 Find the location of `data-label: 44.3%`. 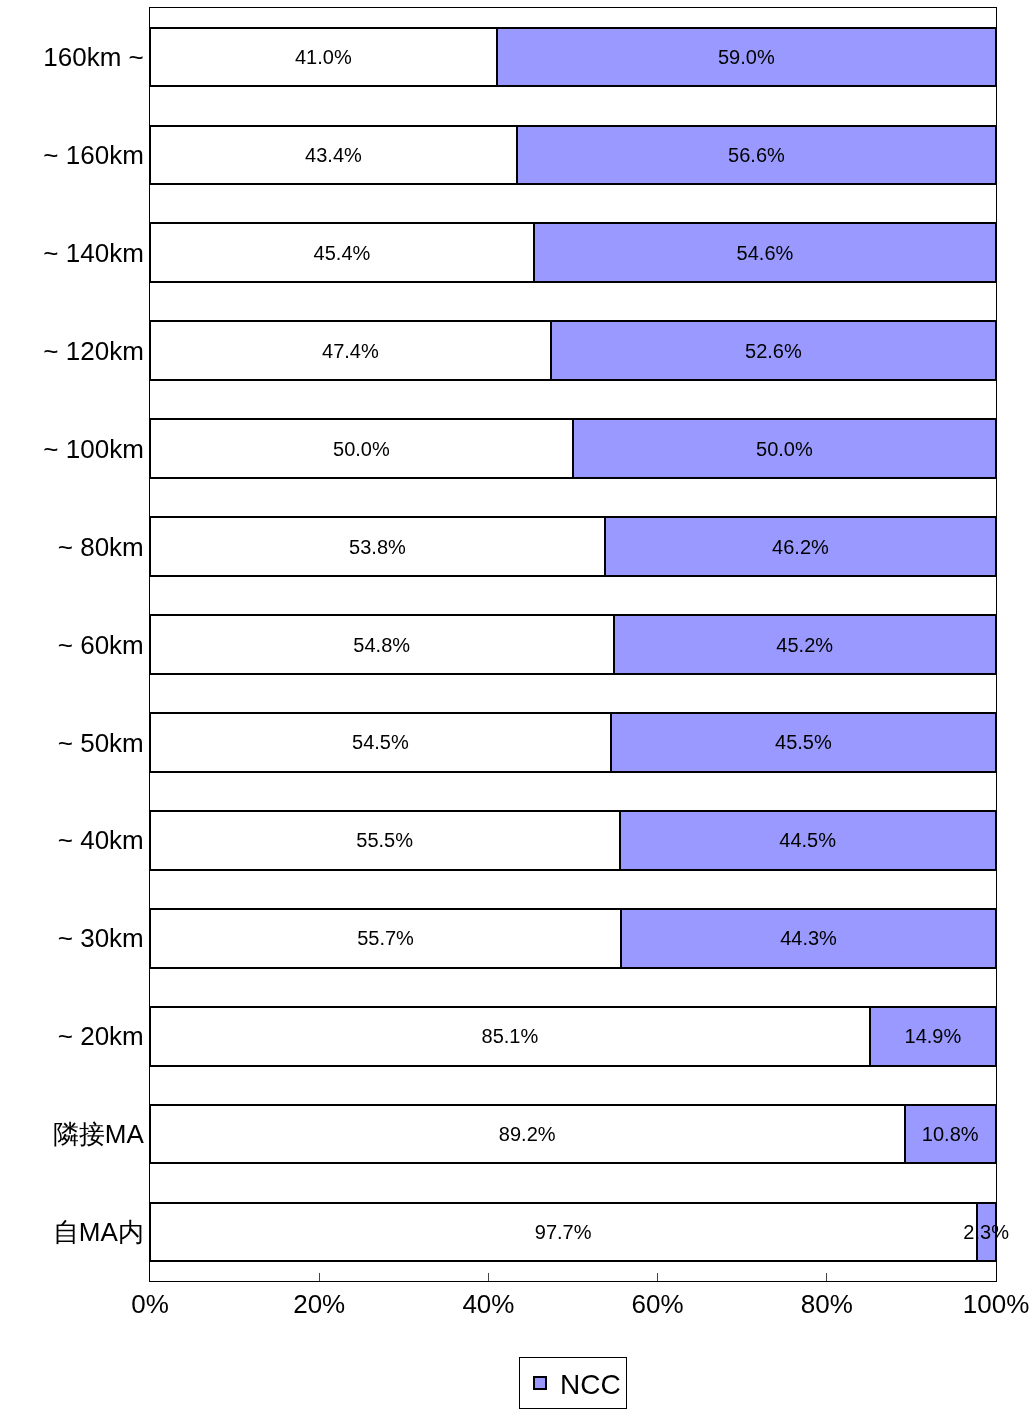

data-label: 44.3% is located at coordinates (809, 938).